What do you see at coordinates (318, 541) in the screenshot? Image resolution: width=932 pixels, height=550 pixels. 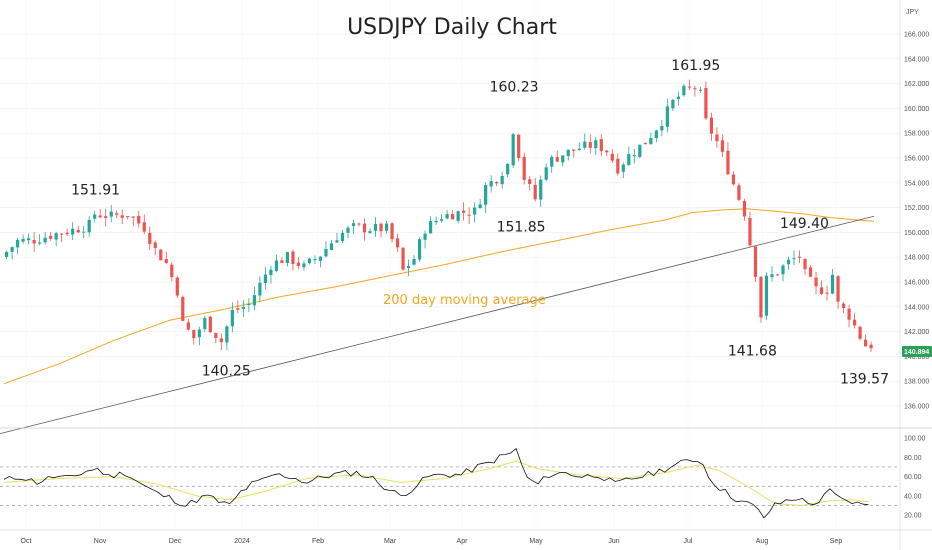 I see `x-tick-label: Feb` at bounding box center [318, 541].